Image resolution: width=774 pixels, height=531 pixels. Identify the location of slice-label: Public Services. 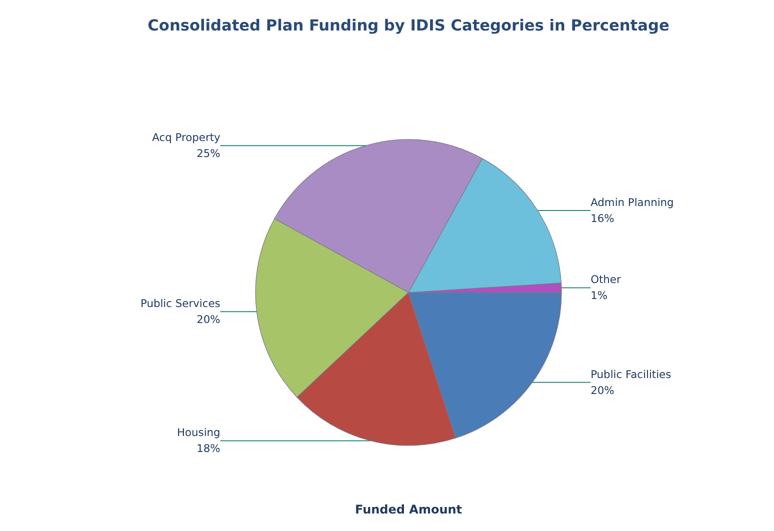
(180, 303).